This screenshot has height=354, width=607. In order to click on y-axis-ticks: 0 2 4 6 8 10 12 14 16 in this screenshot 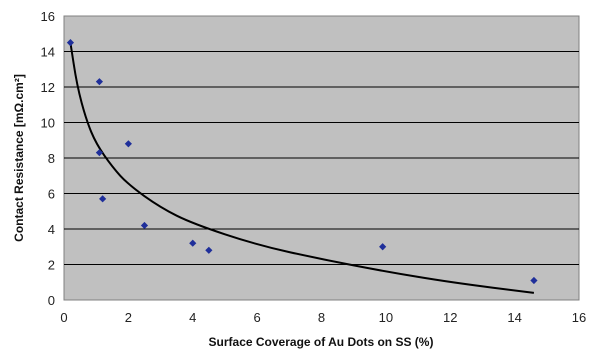, I will do `click(48, 158)`.